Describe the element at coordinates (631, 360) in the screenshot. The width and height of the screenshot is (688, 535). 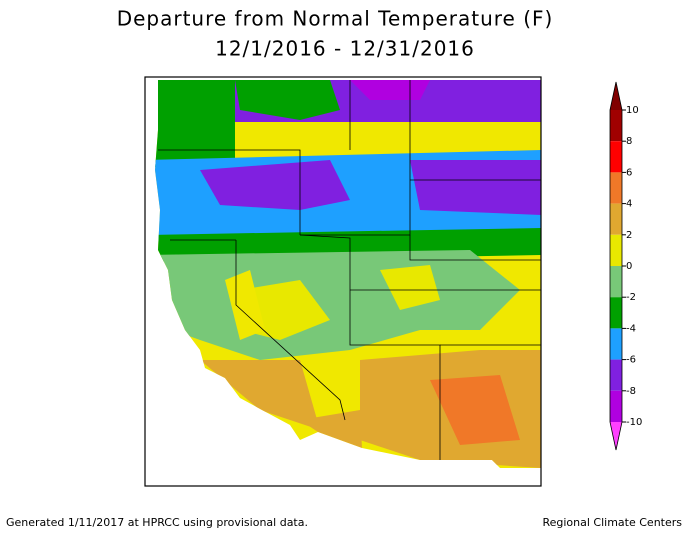
I see `colorbar-label: -6` at that location.